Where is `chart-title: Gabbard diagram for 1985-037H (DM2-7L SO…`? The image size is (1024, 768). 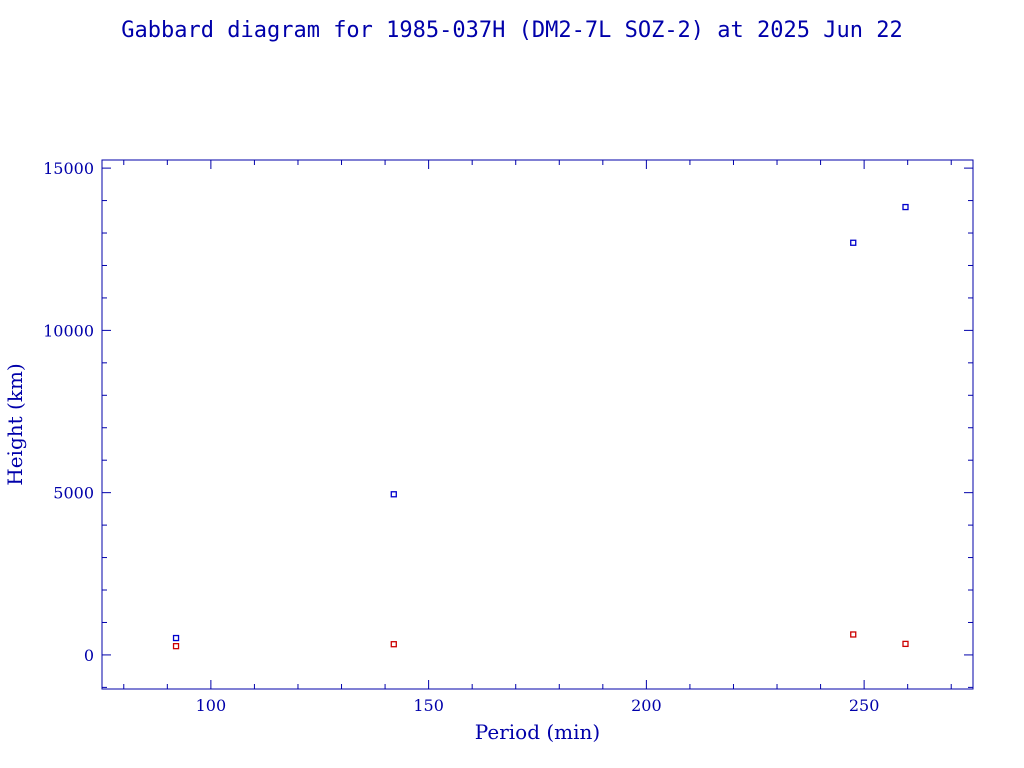 chart-title: Gabbard diagram for 1985-037H (DM2-7L SO… is located at coordinates (511, 30).